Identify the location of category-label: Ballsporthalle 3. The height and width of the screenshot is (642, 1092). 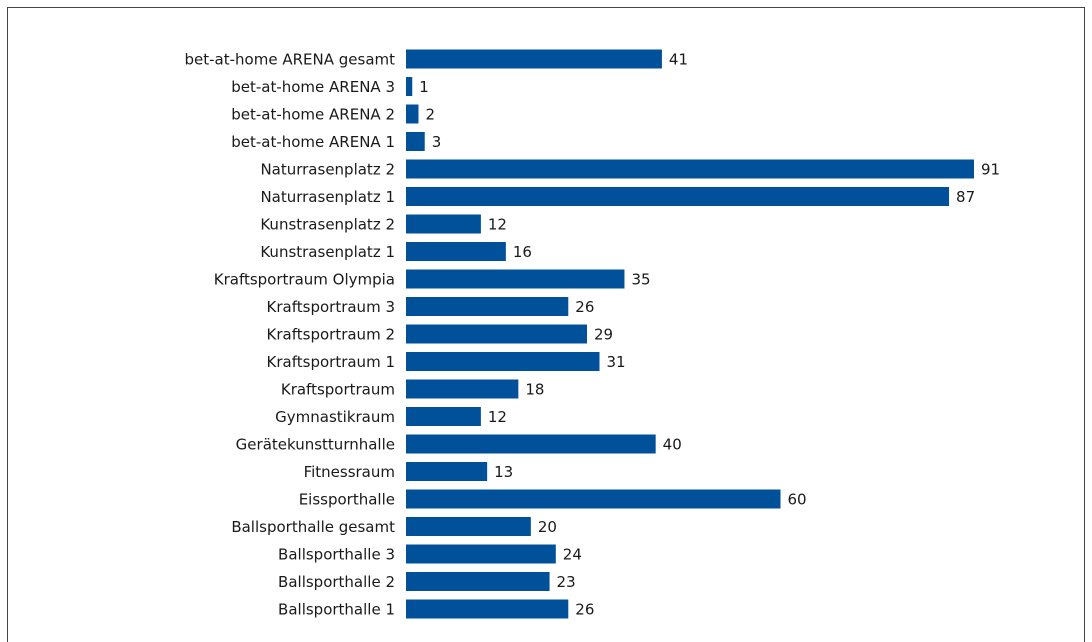
(336, 555).